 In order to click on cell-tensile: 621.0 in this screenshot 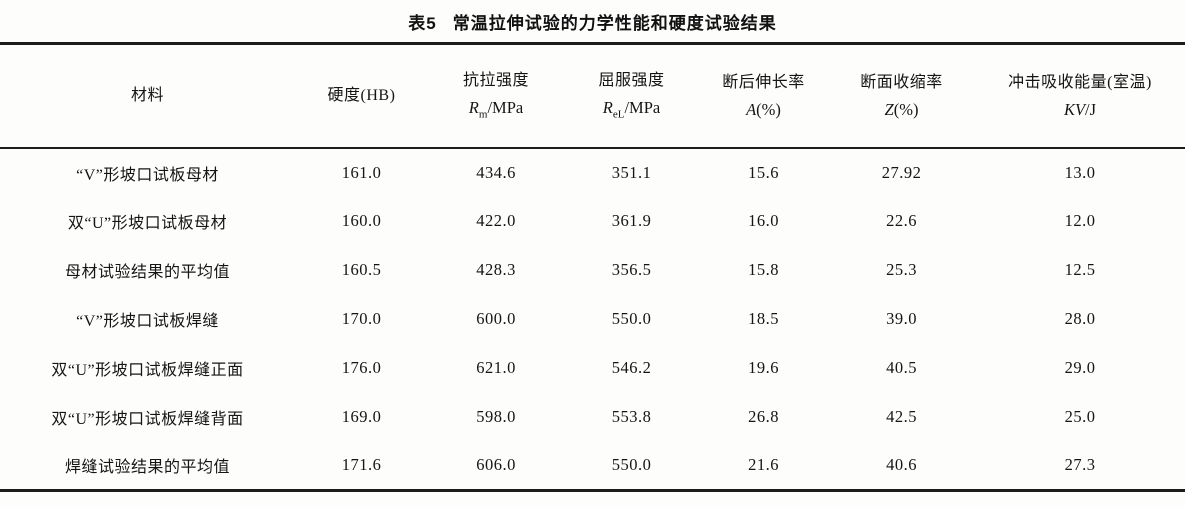, I will do `click(496, 367)`.